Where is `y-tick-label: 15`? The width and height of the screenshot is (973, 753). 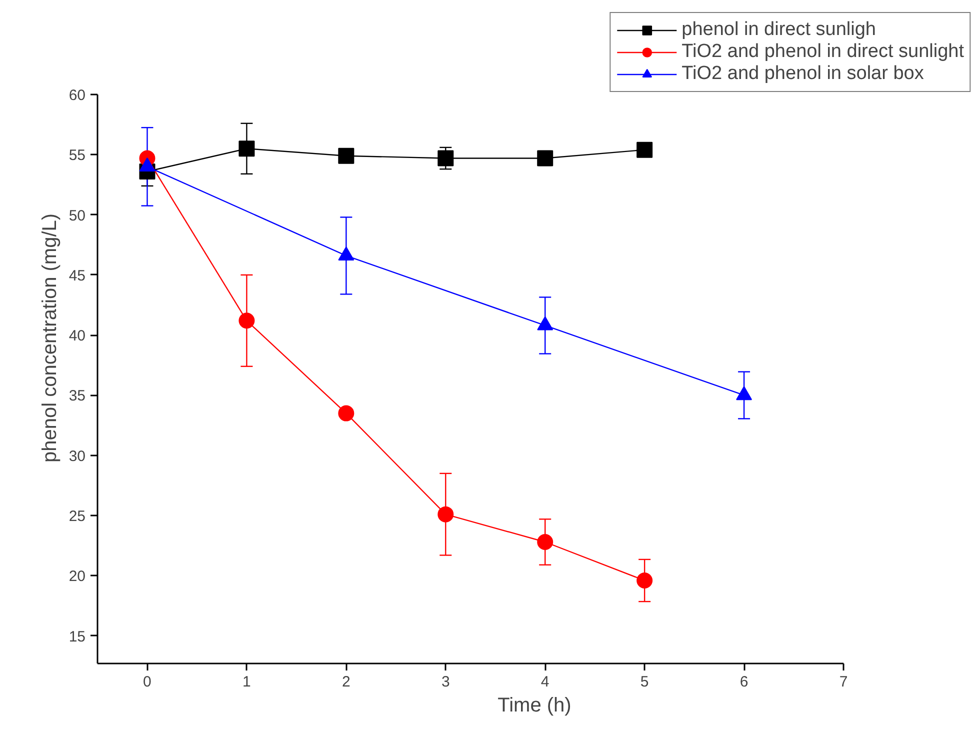 y-tick-label: 15 is located at coordinates (77, 637).